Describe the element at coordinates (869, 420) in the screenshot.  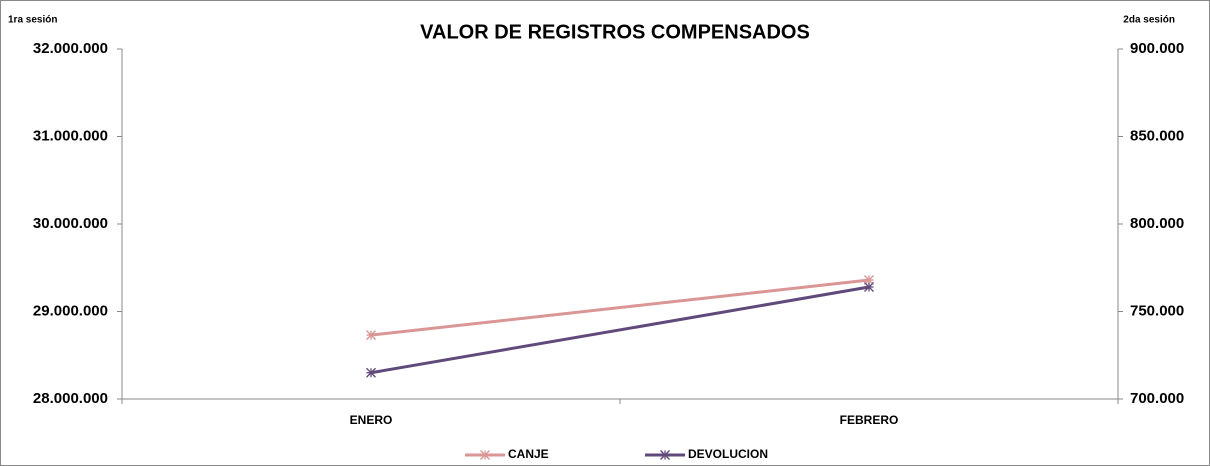
I see `x-tick-label: FEBRERO` at that location.